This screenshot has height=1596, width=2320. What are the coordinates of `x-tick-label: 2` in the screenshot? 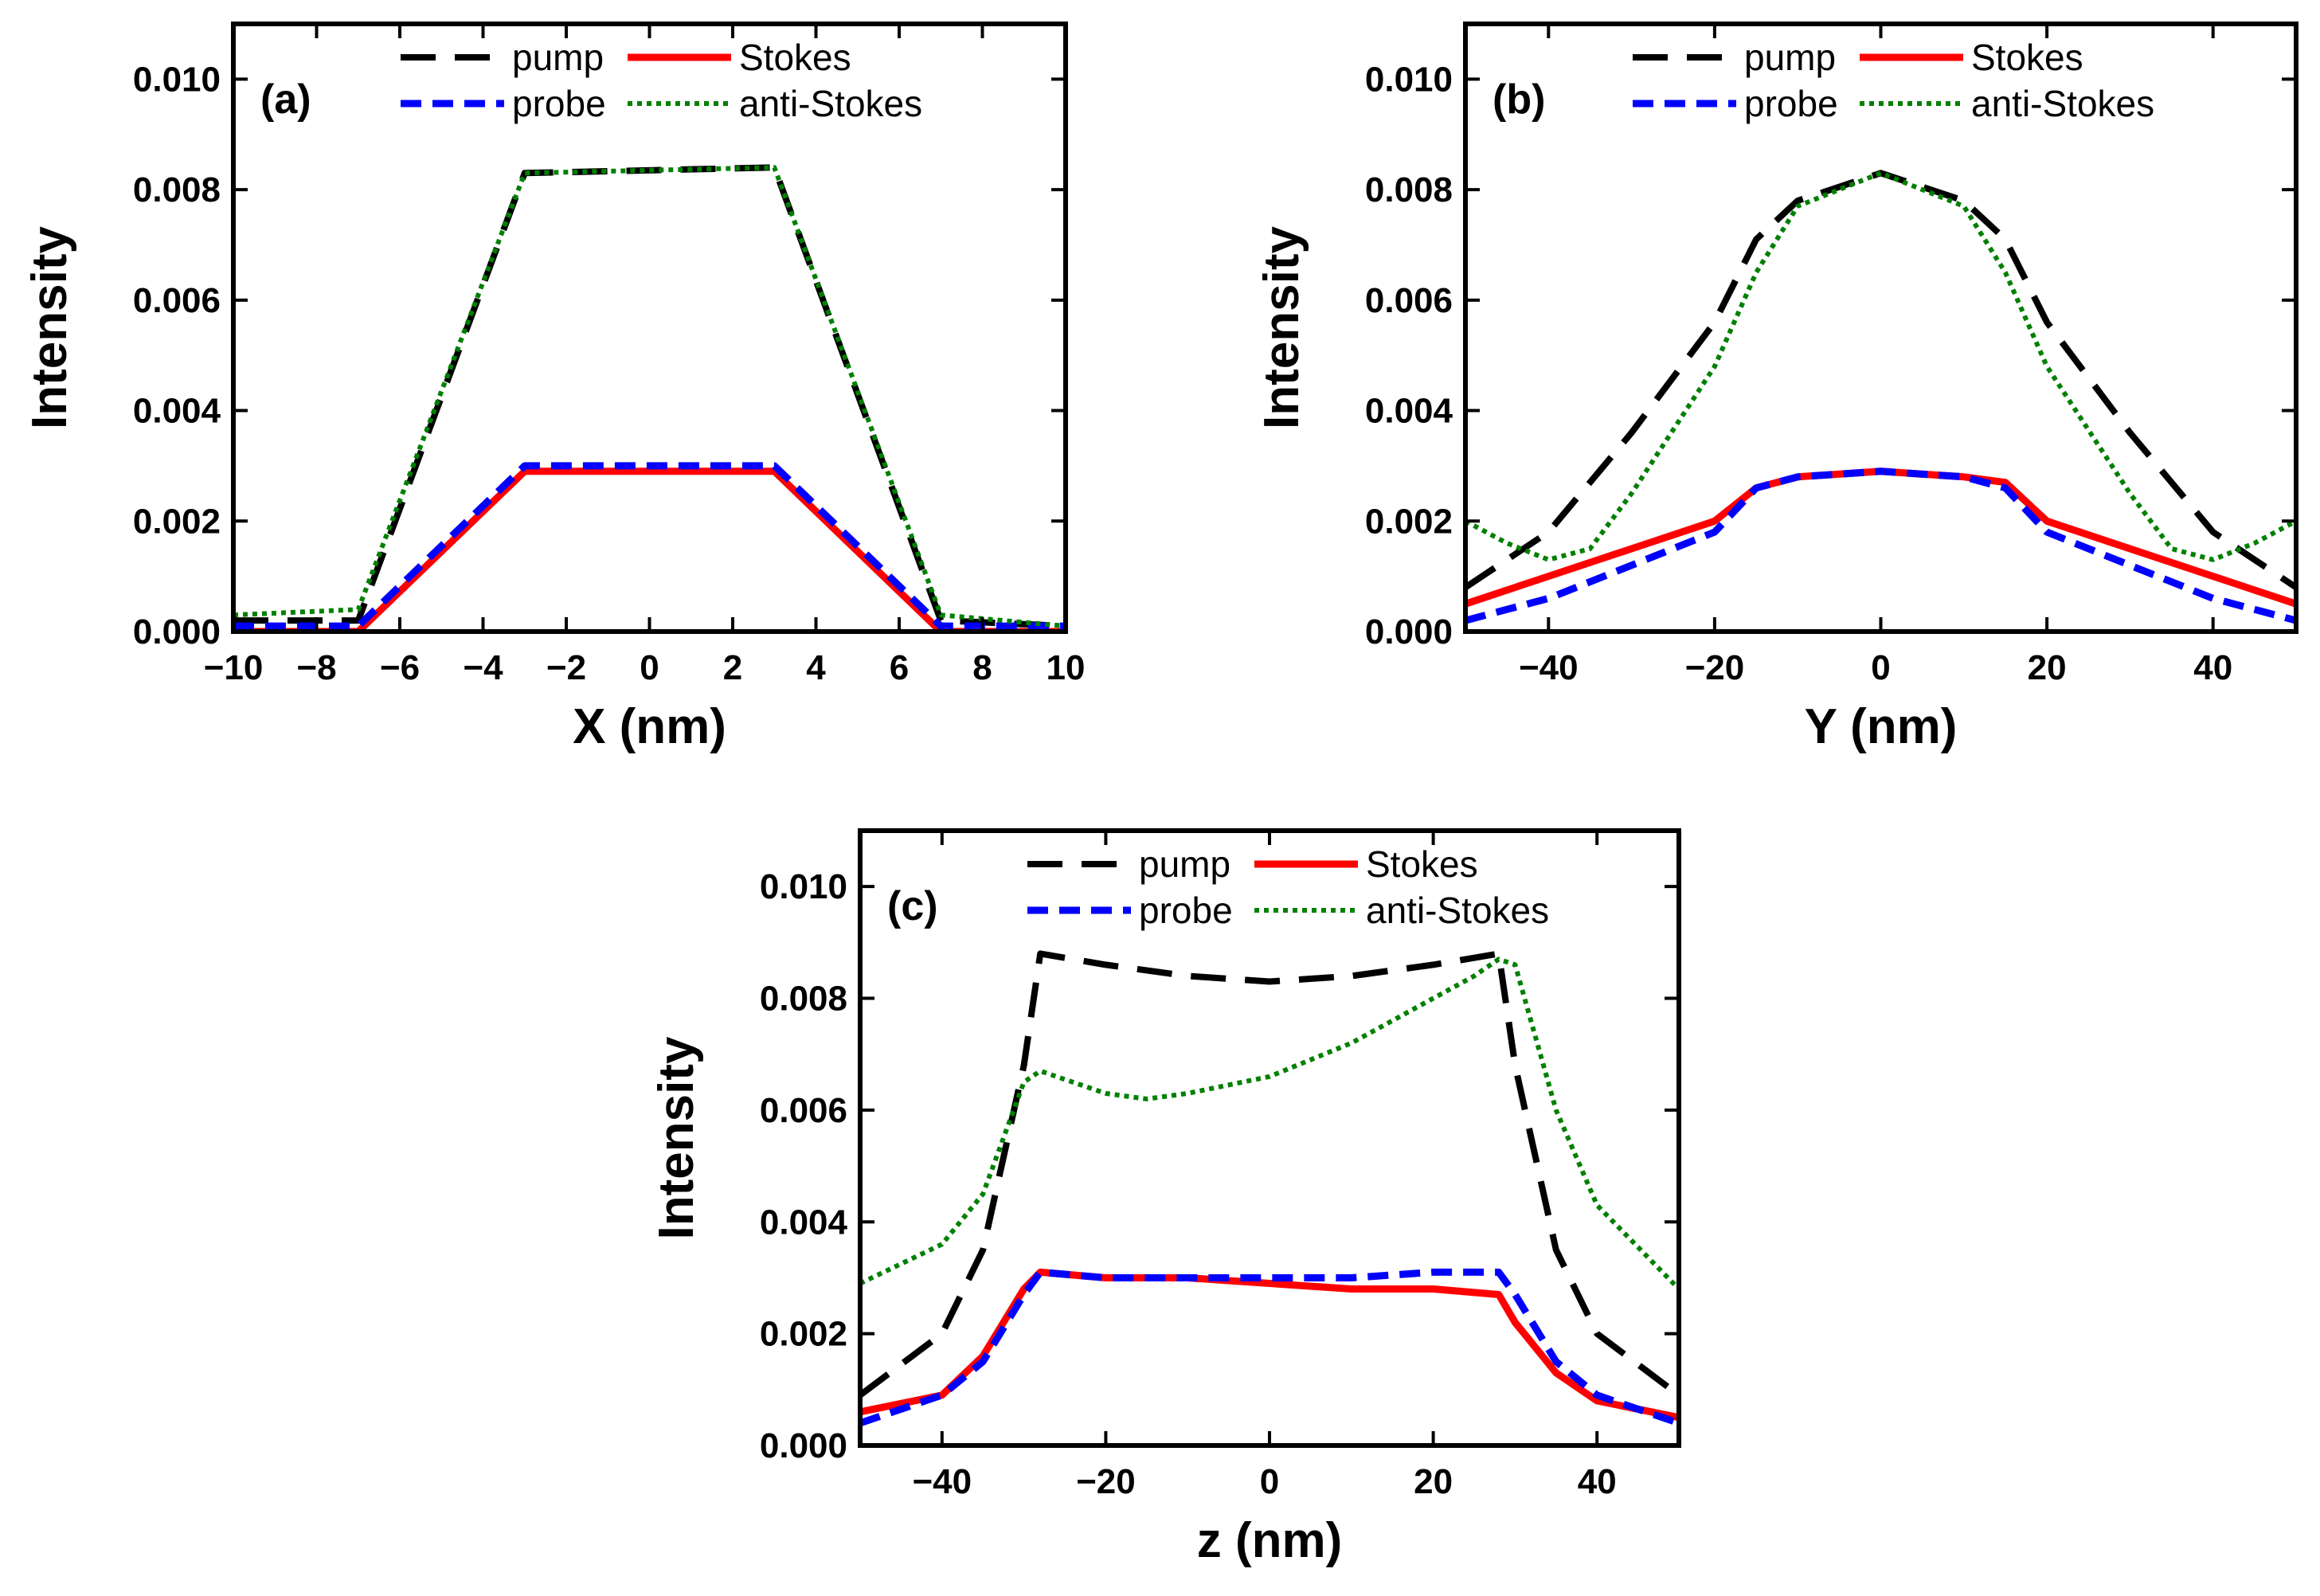 It's located at (732, 667).